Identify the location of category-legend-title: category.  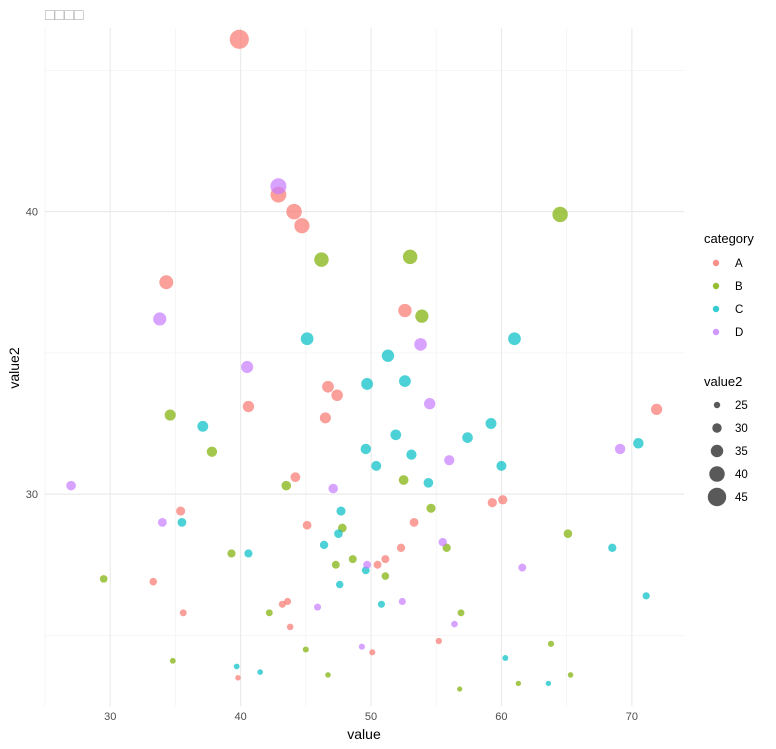
(729, 238).